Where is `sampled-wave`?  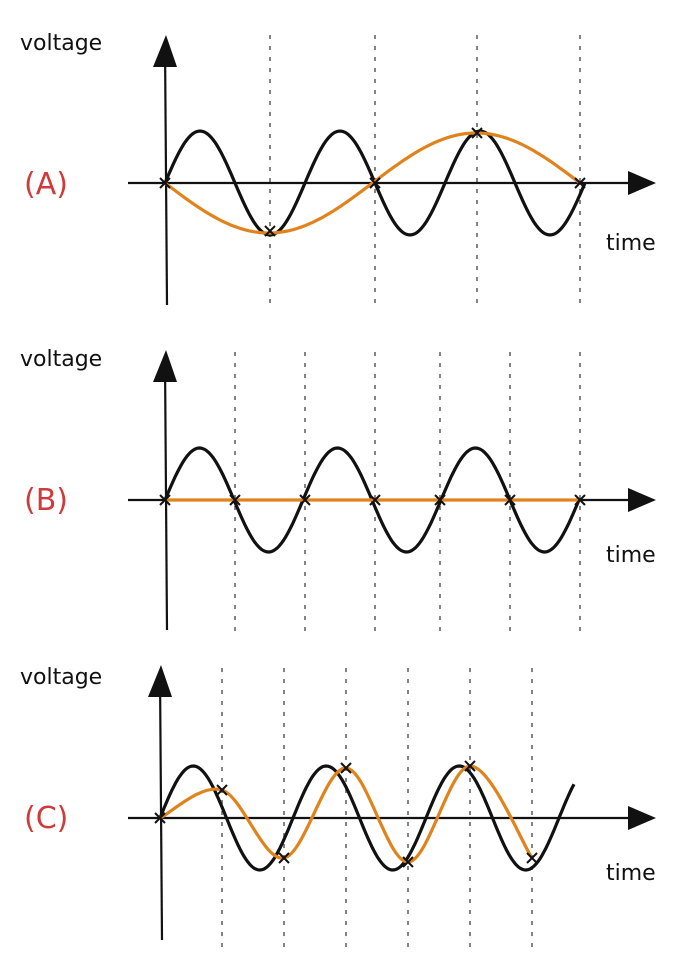
sampled-wave is located at coordinates (372, 183).